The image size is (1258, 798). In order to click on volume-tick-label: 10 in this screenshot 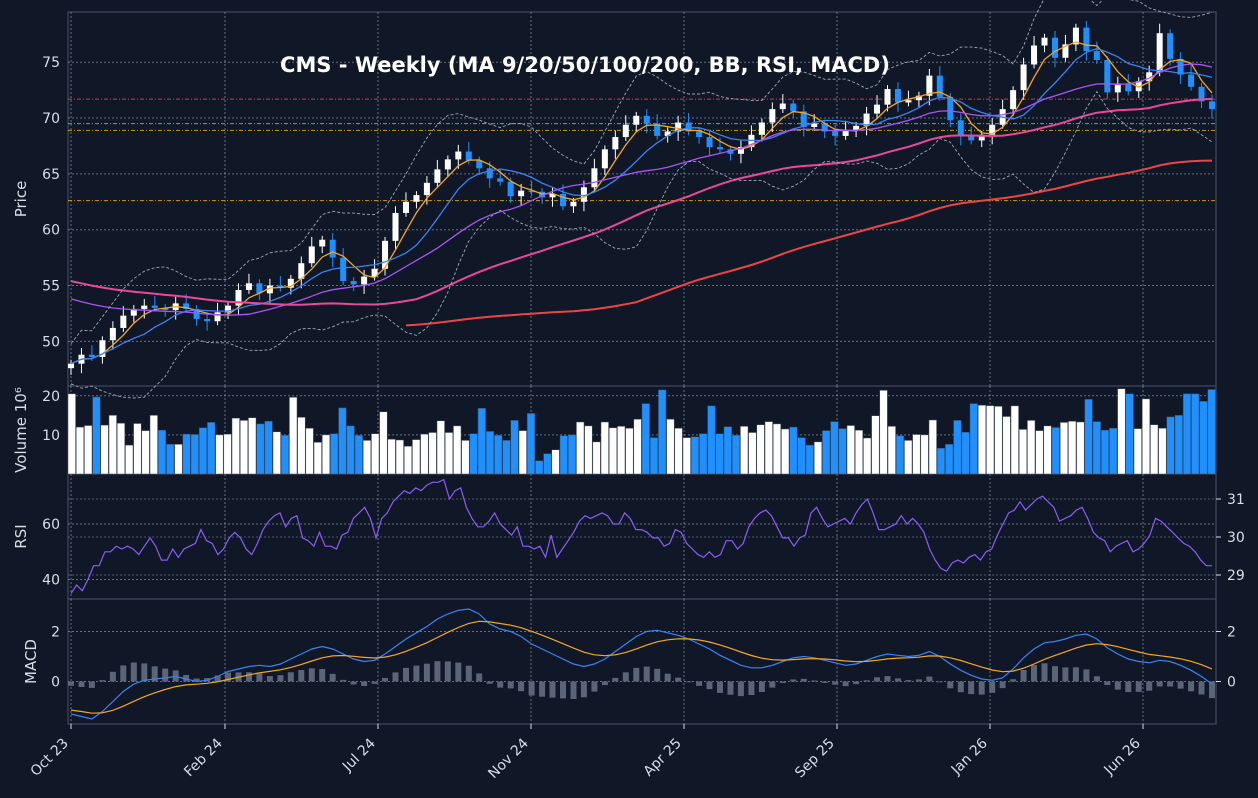, I will do `click(51, 436)`.